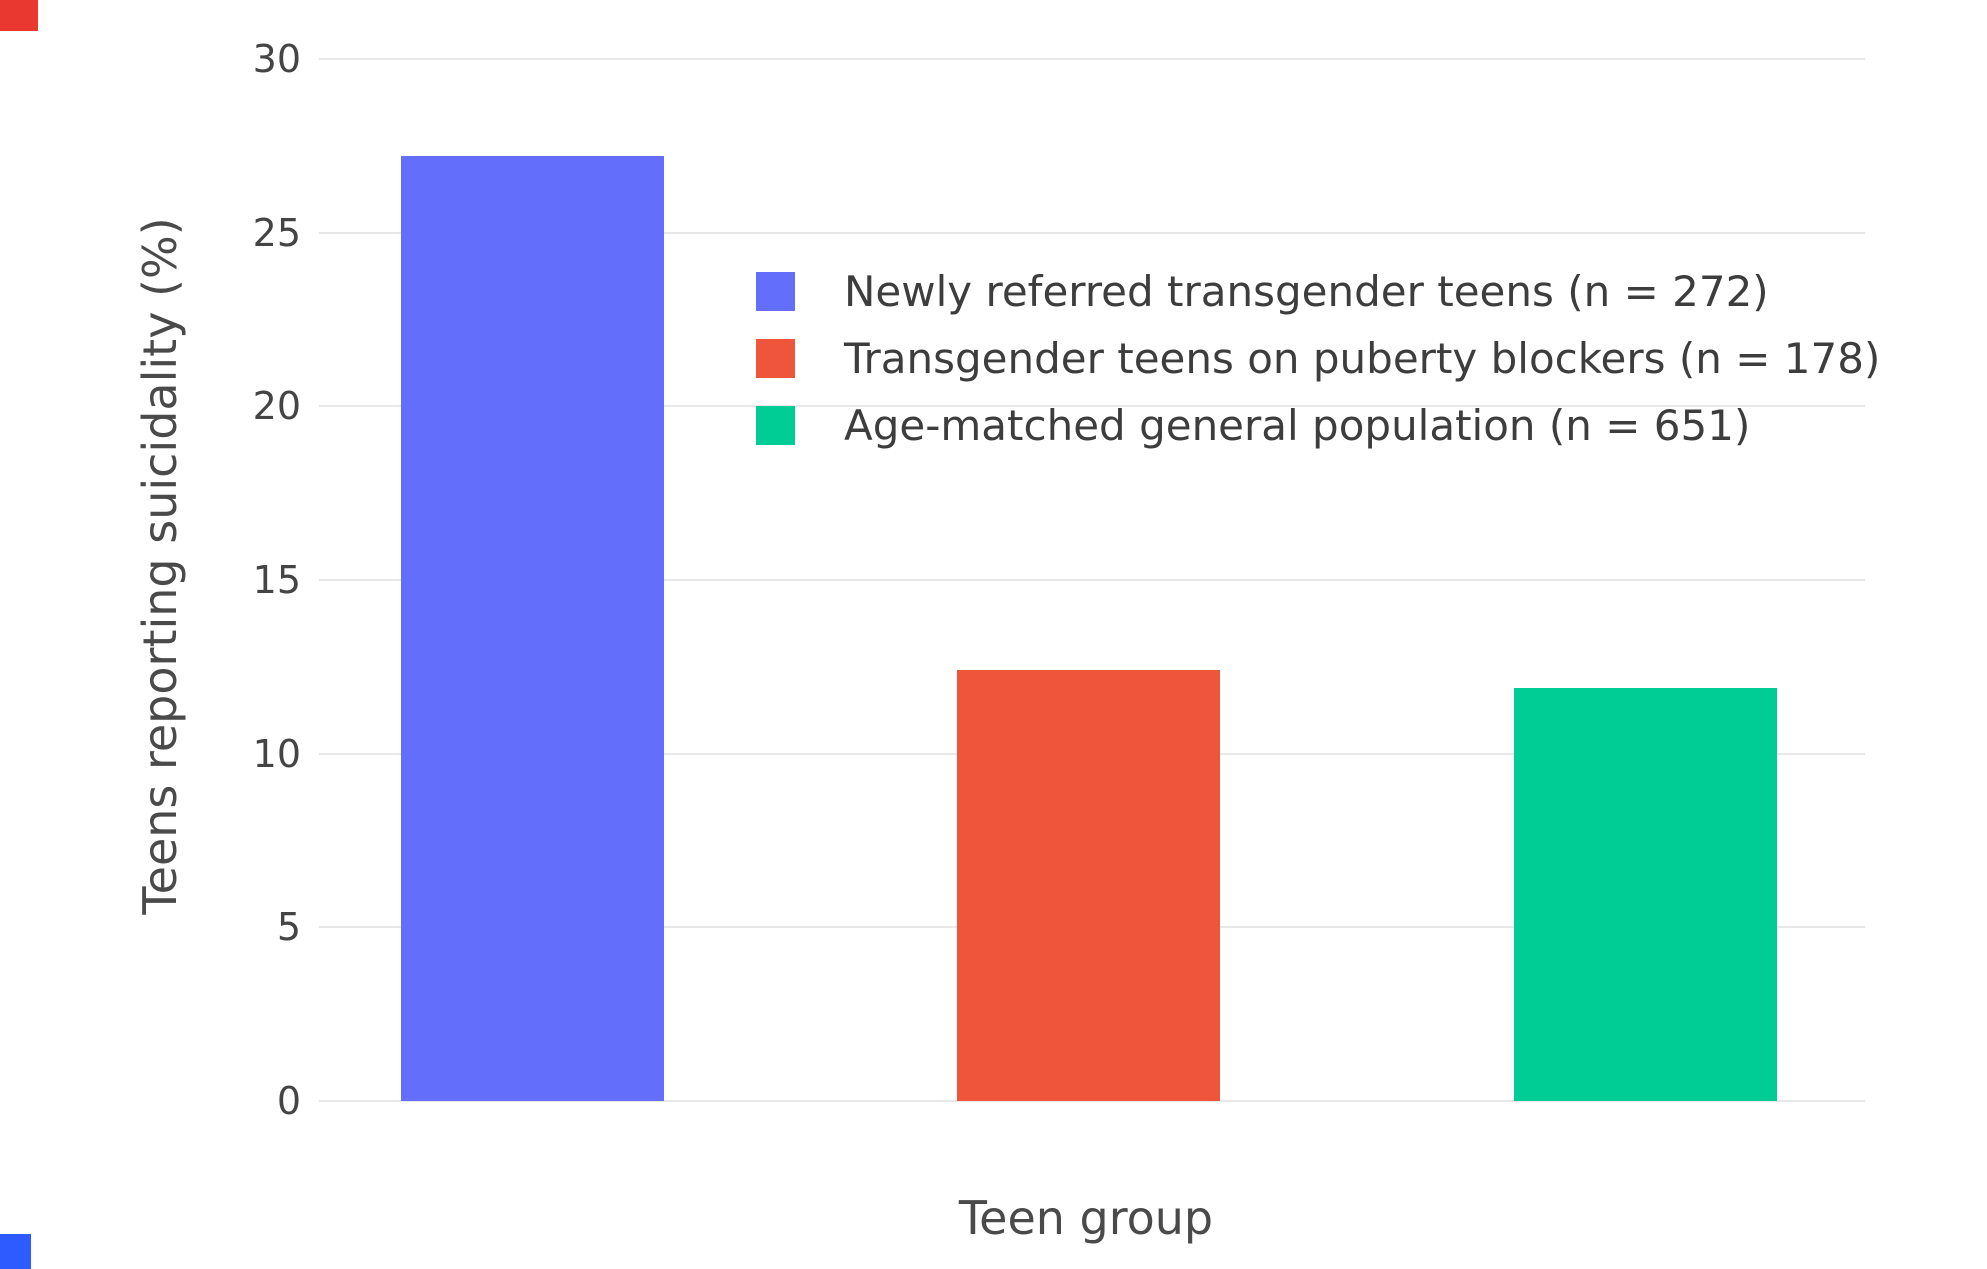 The height and width of the screenshot is (1269, 1987). Describe the element at coordinates (15, 1251) in the screenshot. I see `bottom-left-marker` at that location.